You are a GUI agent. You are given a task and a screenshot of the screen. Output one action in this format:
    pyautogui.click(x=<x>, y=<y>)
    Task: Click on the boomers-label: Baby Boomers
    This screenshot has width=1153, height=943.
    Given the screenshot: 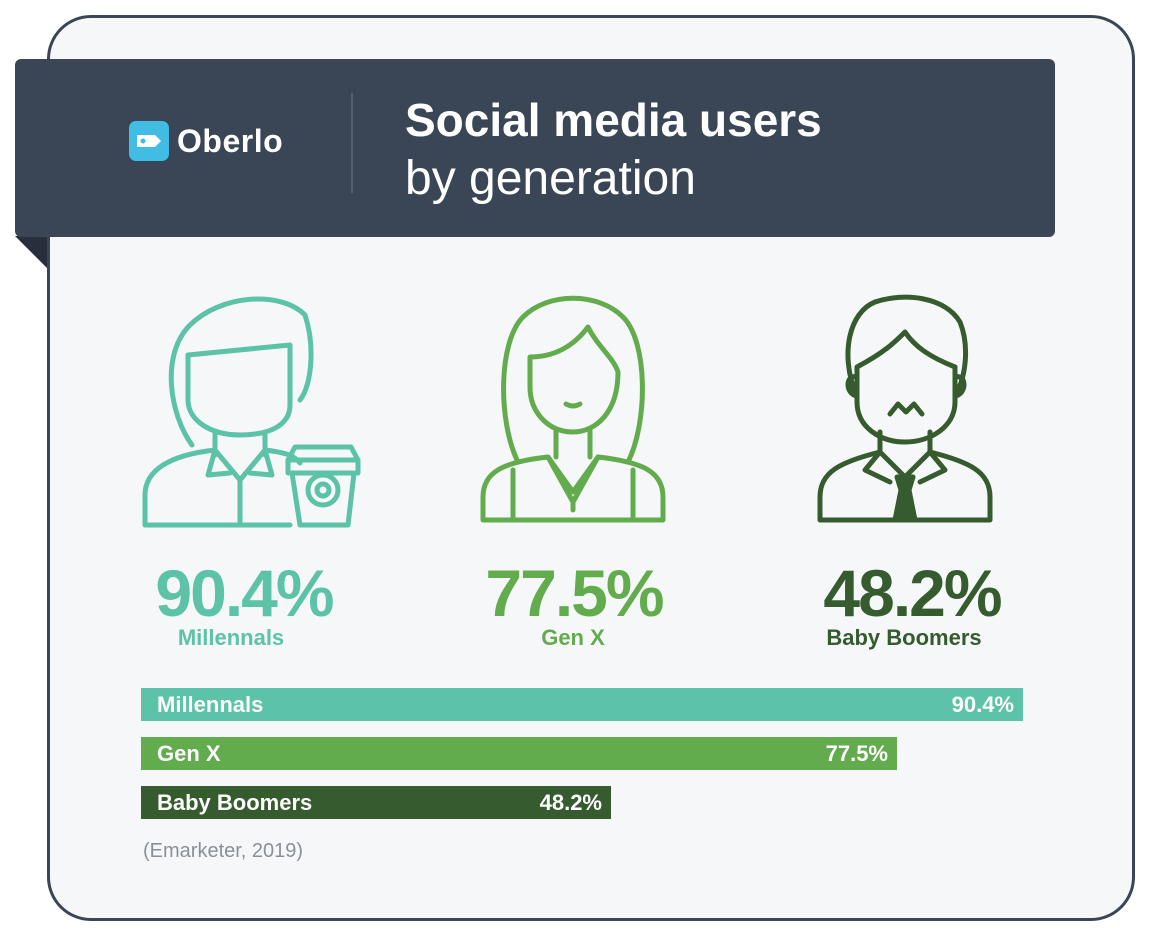 What is the action you would take?
    pyautogui.click(x=904, y=637)
    